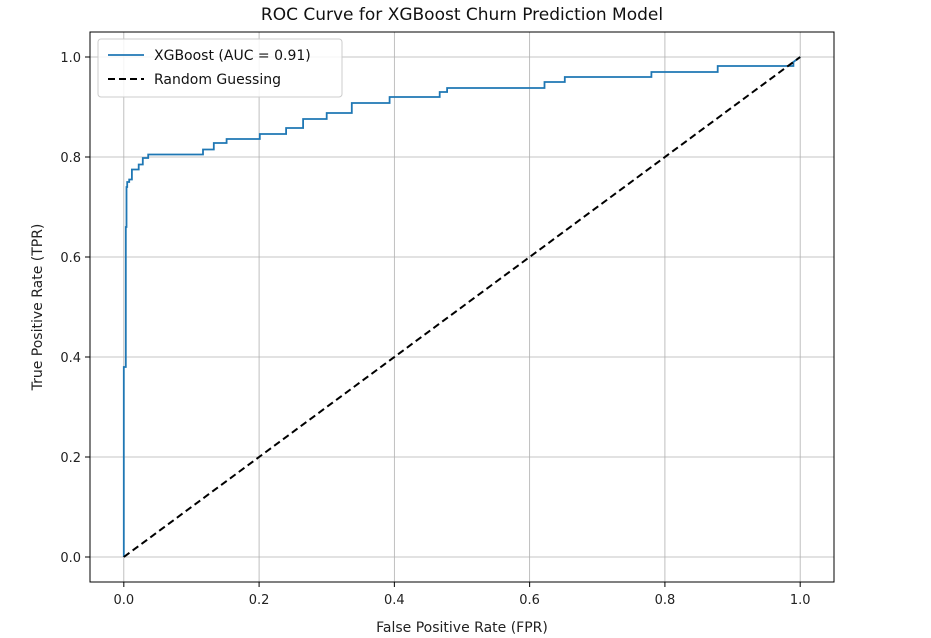 The height and width of the screenshot is (638, 931). Describe the element at coordinates (70, 358) in the screenshot. I see `y-tick-label: 0.4` at that location.